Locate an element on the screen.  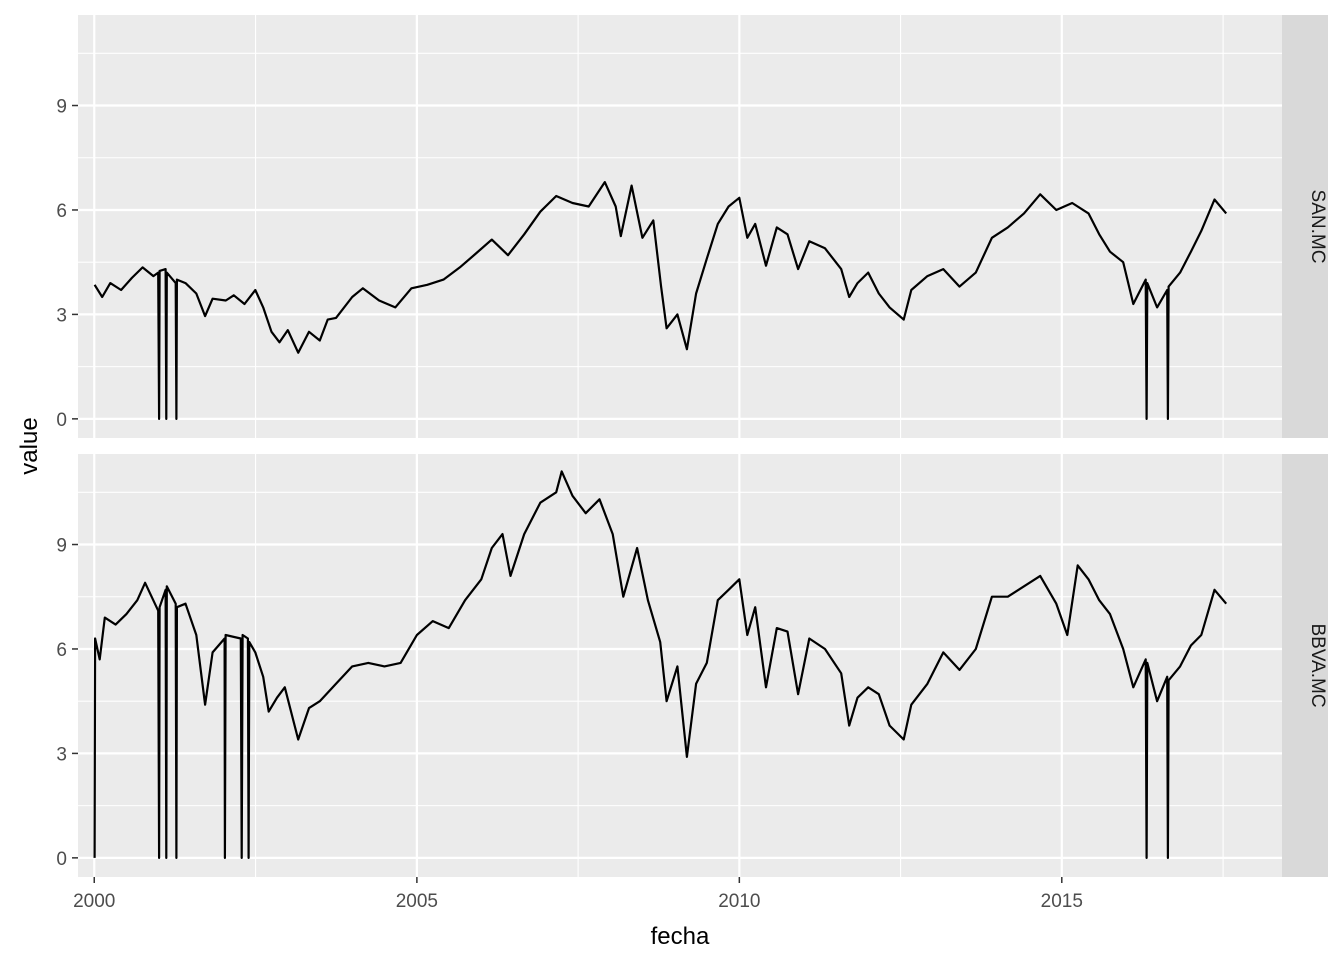
x-tick-label: 2010 is located at coordinates (739, 901).